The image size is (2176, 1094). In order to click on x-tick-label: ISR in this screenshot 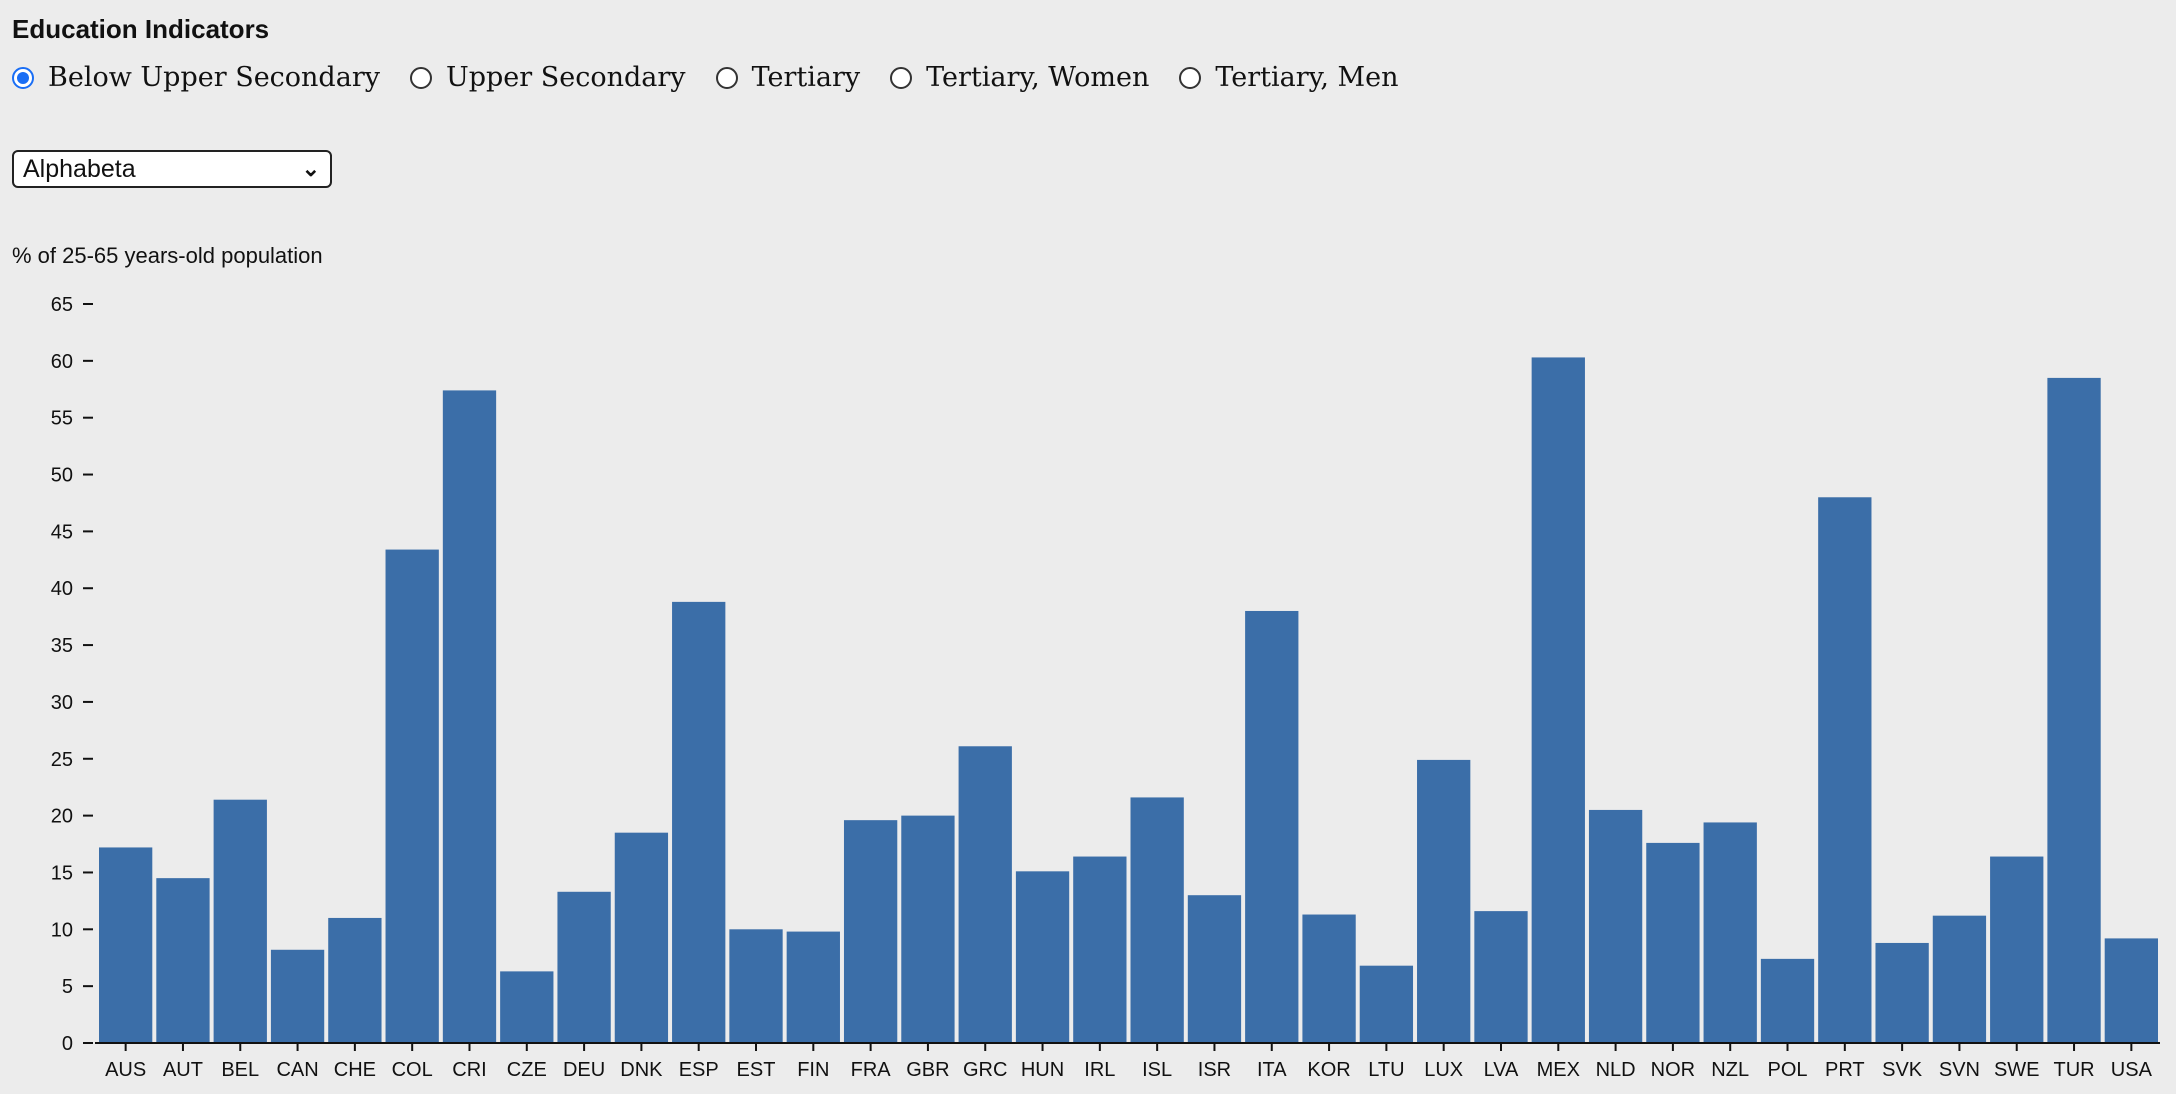, I will do `click(1214, 1070)`.